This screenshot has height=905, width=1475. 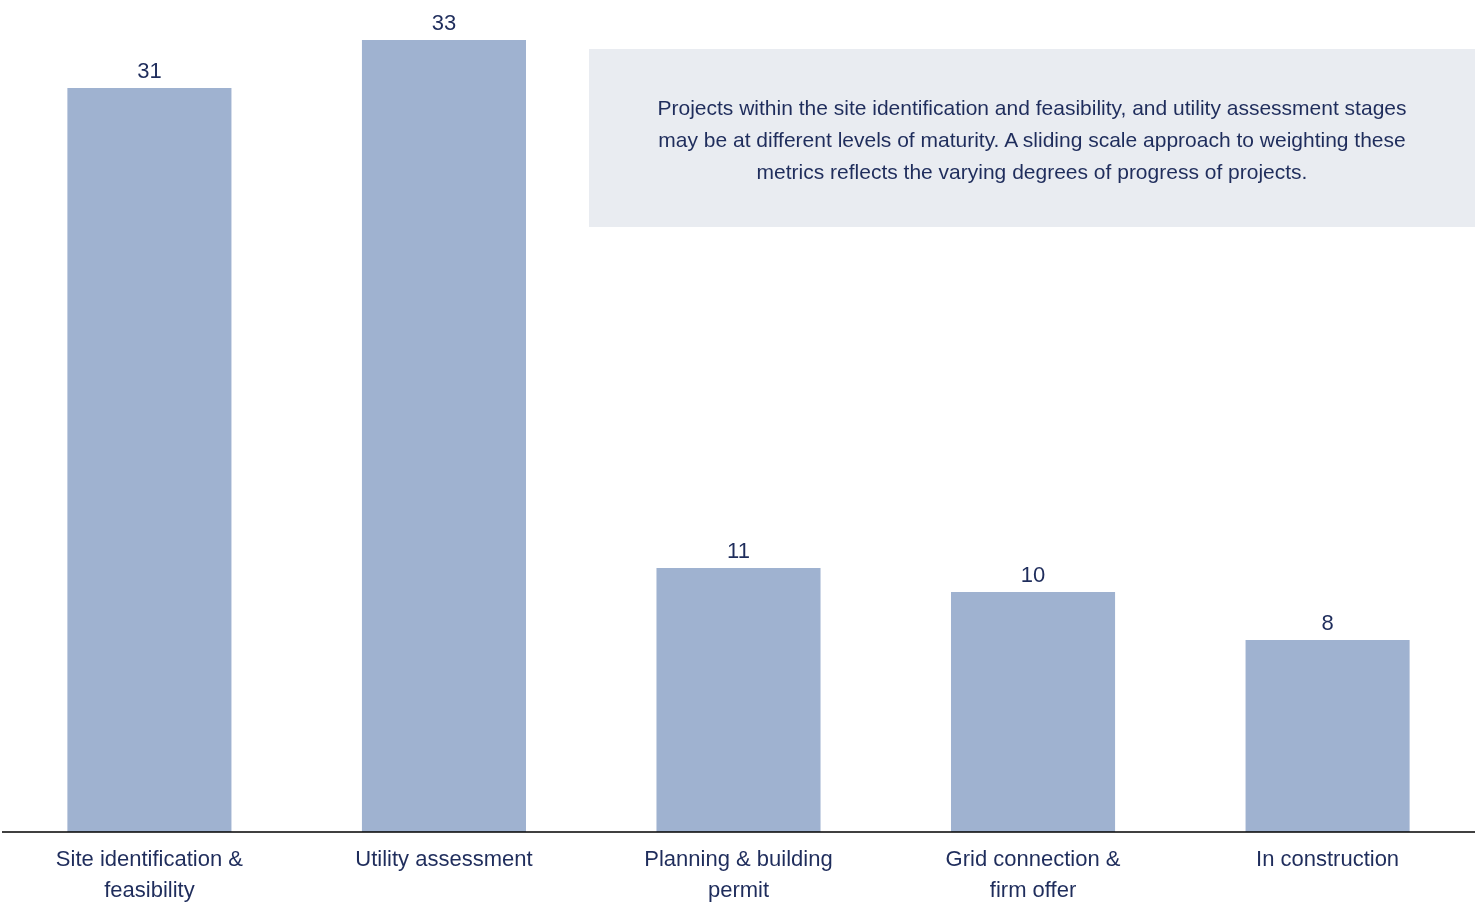 What do you see at coordinates (738, 874) in the screenshot?
I see `x-tick-label: Planning & building permit` at bounding box center [738, 874].